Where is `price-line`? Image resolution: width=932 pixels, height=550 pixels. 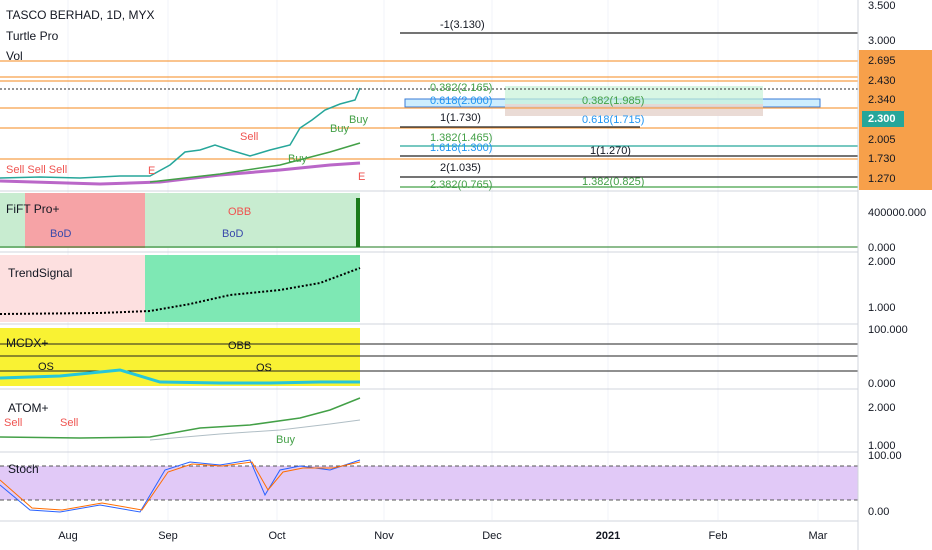 price-line is located at coordinates (180, 133).